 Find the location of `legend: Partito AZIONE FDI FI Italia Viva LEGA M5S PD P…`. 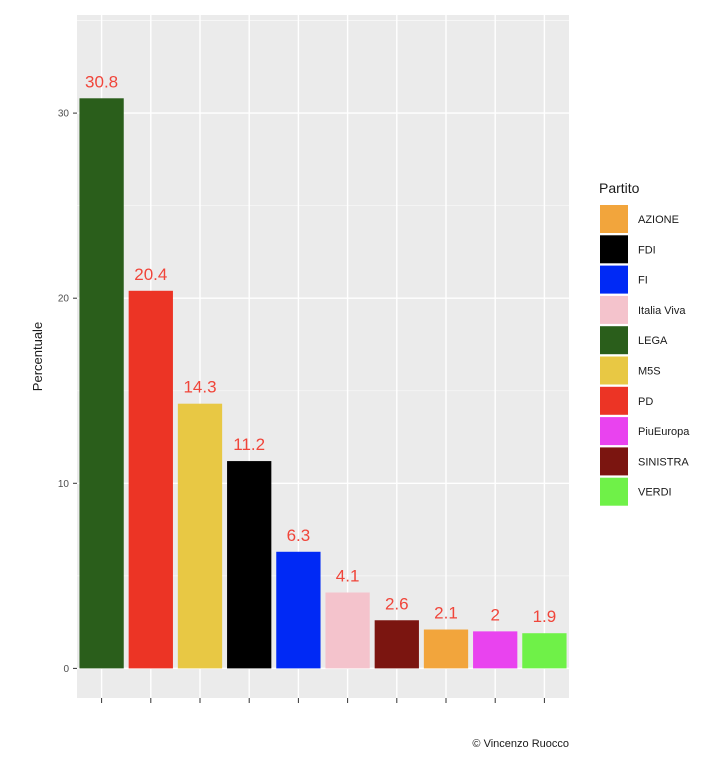

legend: Partito AZIONE FDI FI Italia Viva LEGA M5S PD P… is located at coordinates (644, 343).